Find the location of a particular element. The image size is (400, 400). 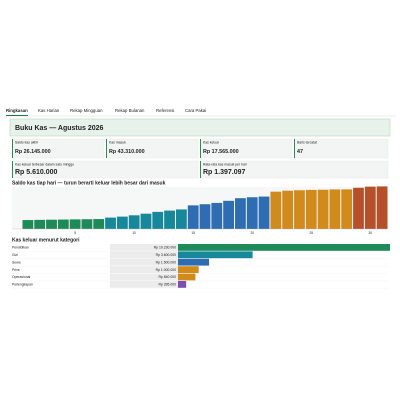

title-bar is located at coordinates (200, 127).